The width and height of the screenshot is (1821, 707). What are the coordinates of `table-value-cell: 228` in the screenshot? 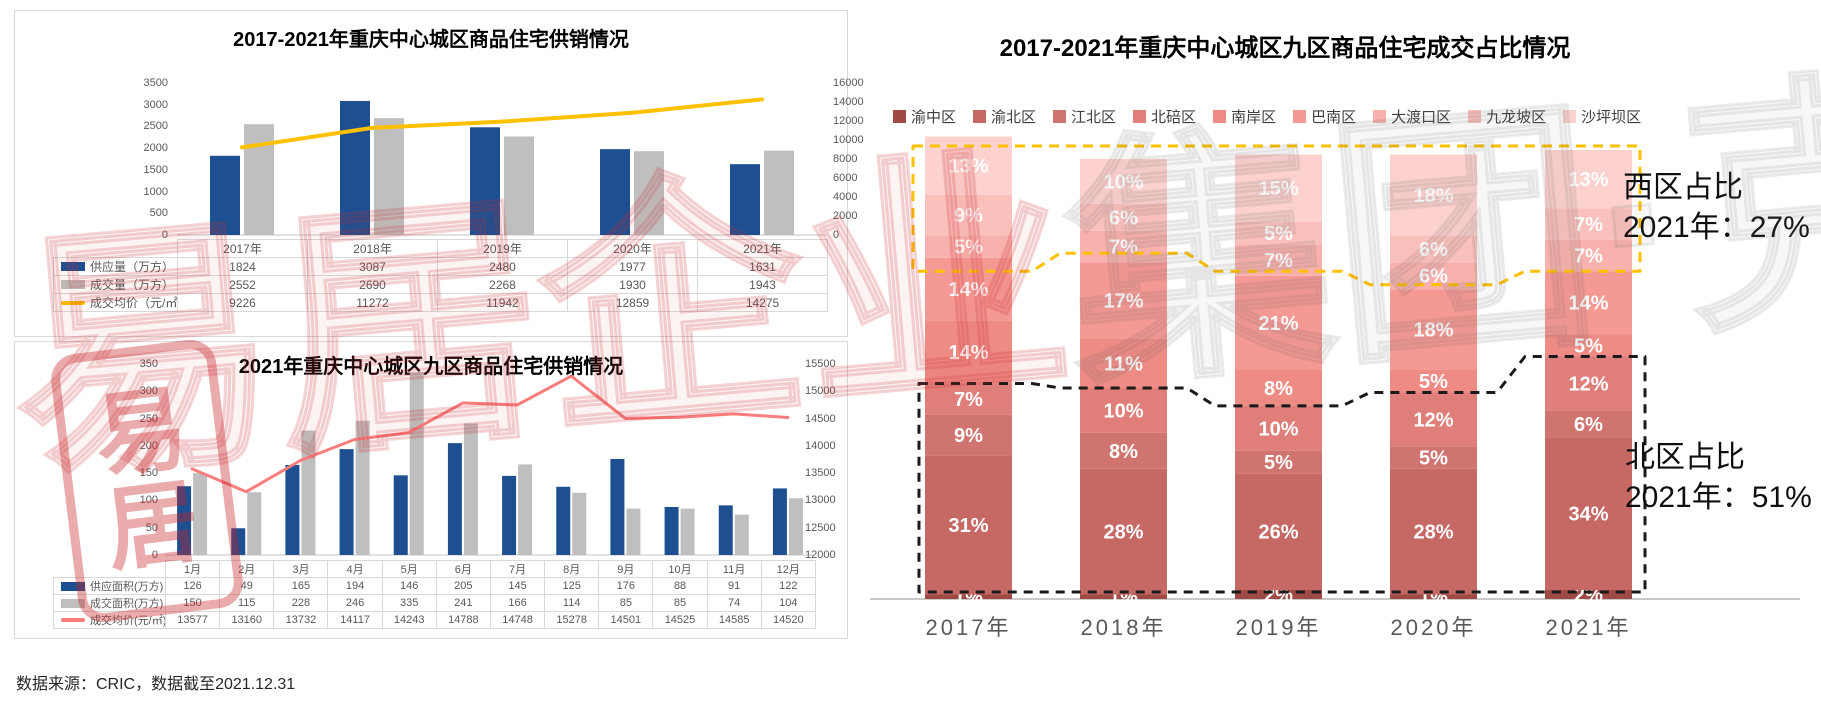 It's located at (301, 603).